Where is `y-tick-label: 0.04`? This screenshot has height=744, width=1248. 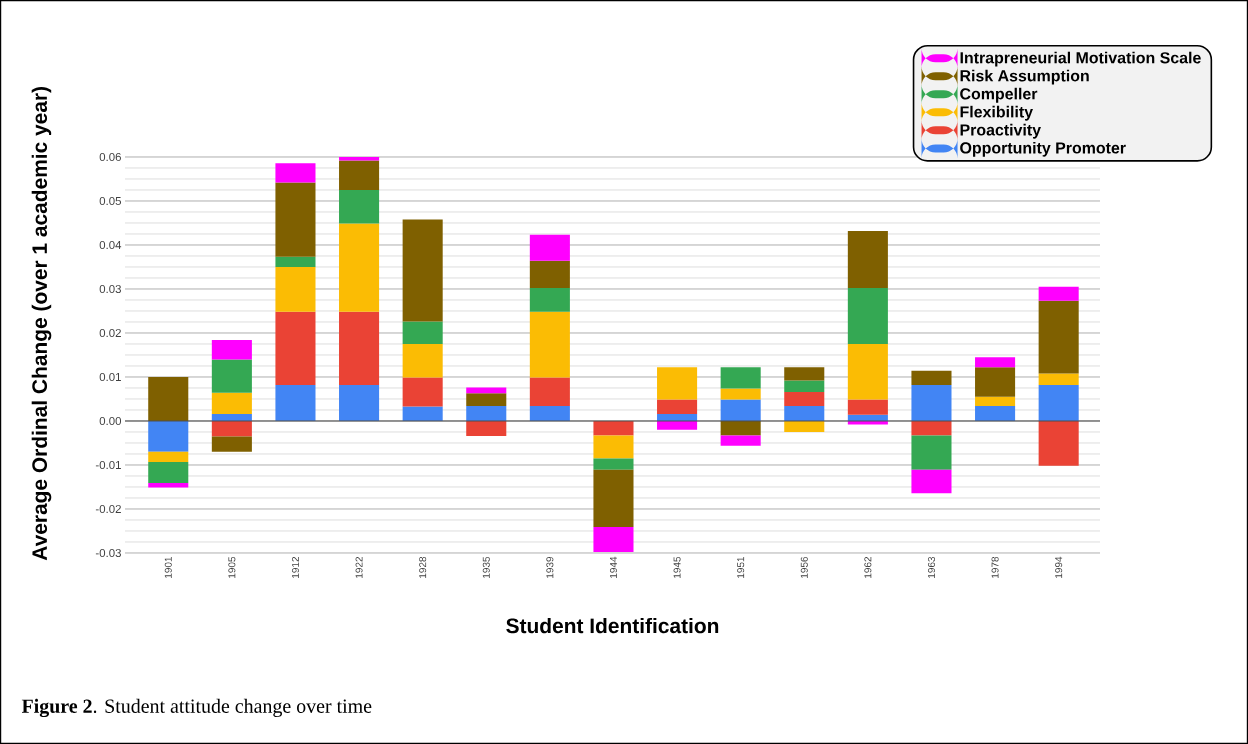 y-tick-label: 0.04 is located at coordinates (110, 245).